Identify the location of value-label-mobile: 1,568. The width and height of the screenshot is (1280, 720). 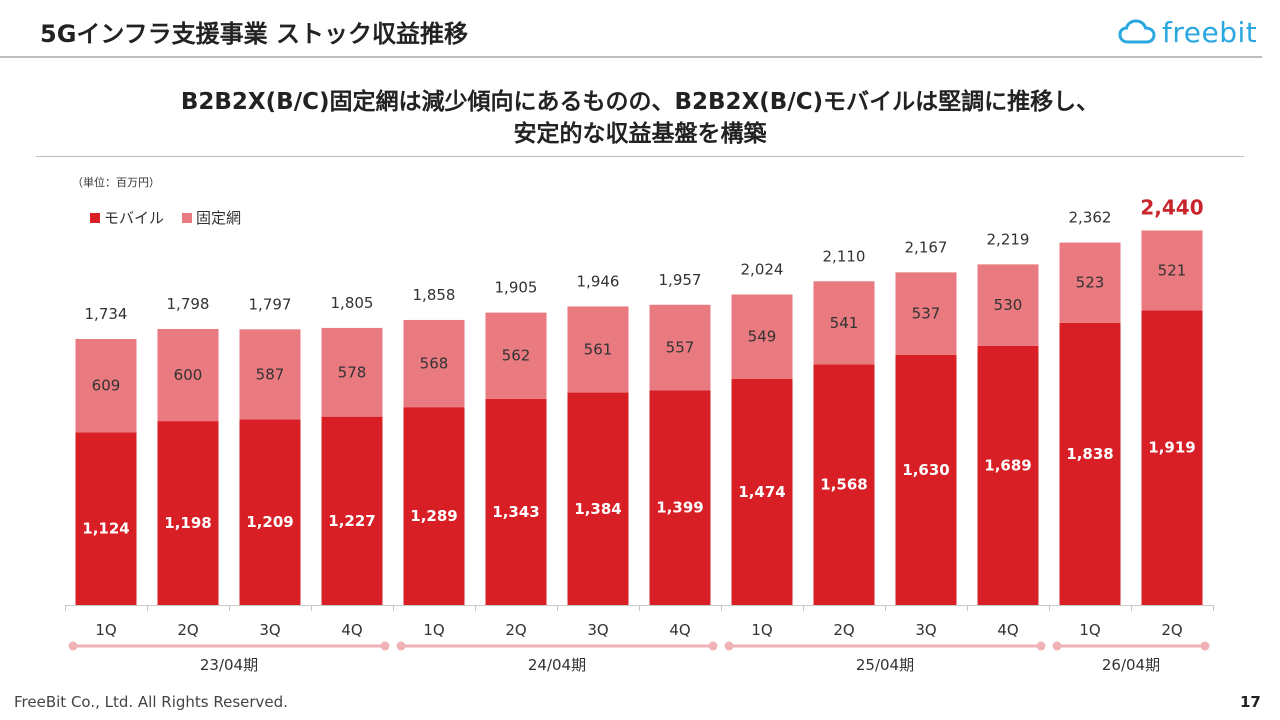
(843, 485).